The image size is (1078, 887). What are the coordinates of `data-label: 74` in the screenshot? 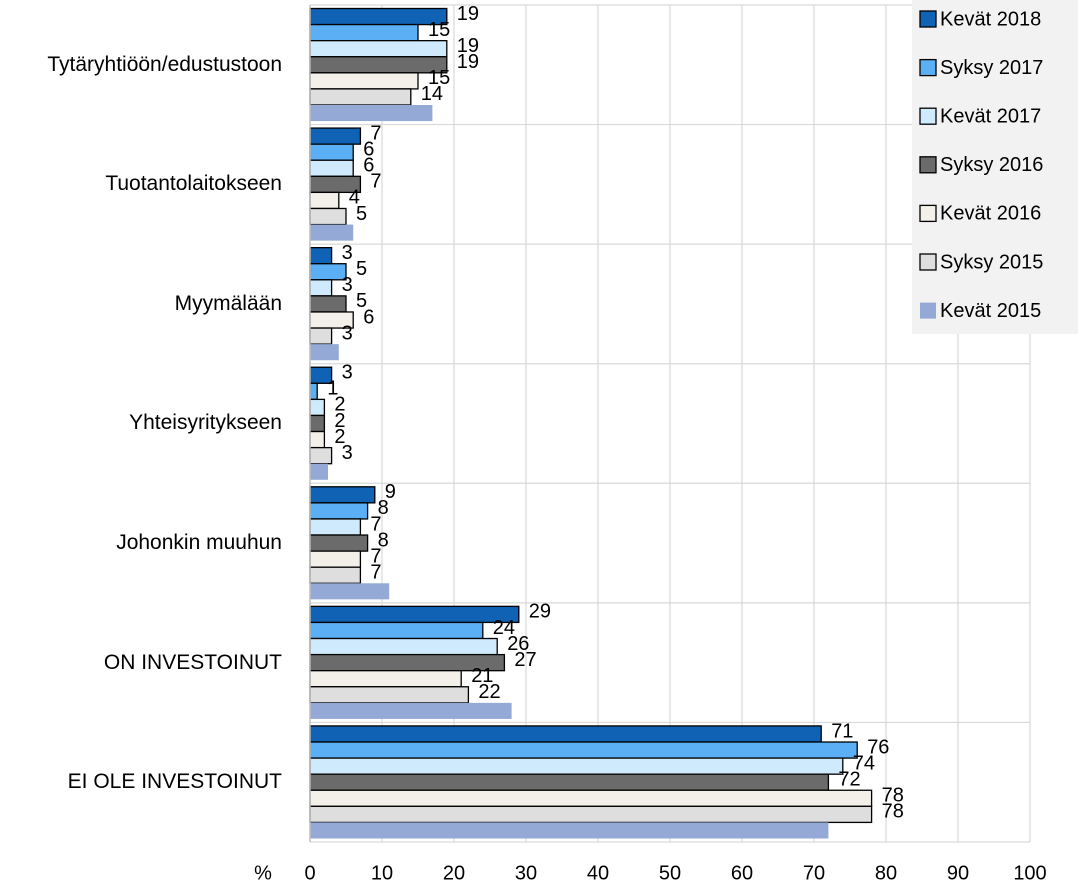 It's located at (864, 763).